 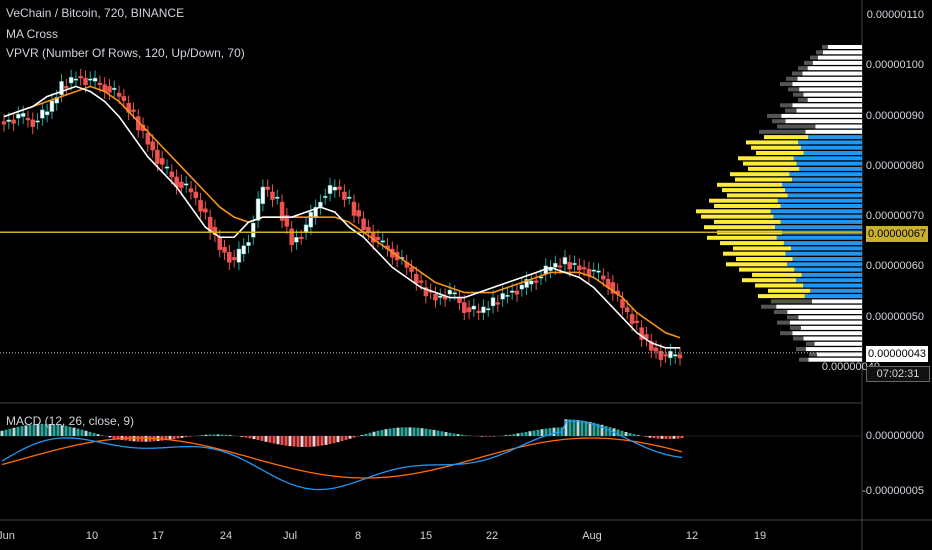 I want to click on symbol-legend: VeChain / Bitcoin, 720, BINANCE, so click(x=95, y=13).